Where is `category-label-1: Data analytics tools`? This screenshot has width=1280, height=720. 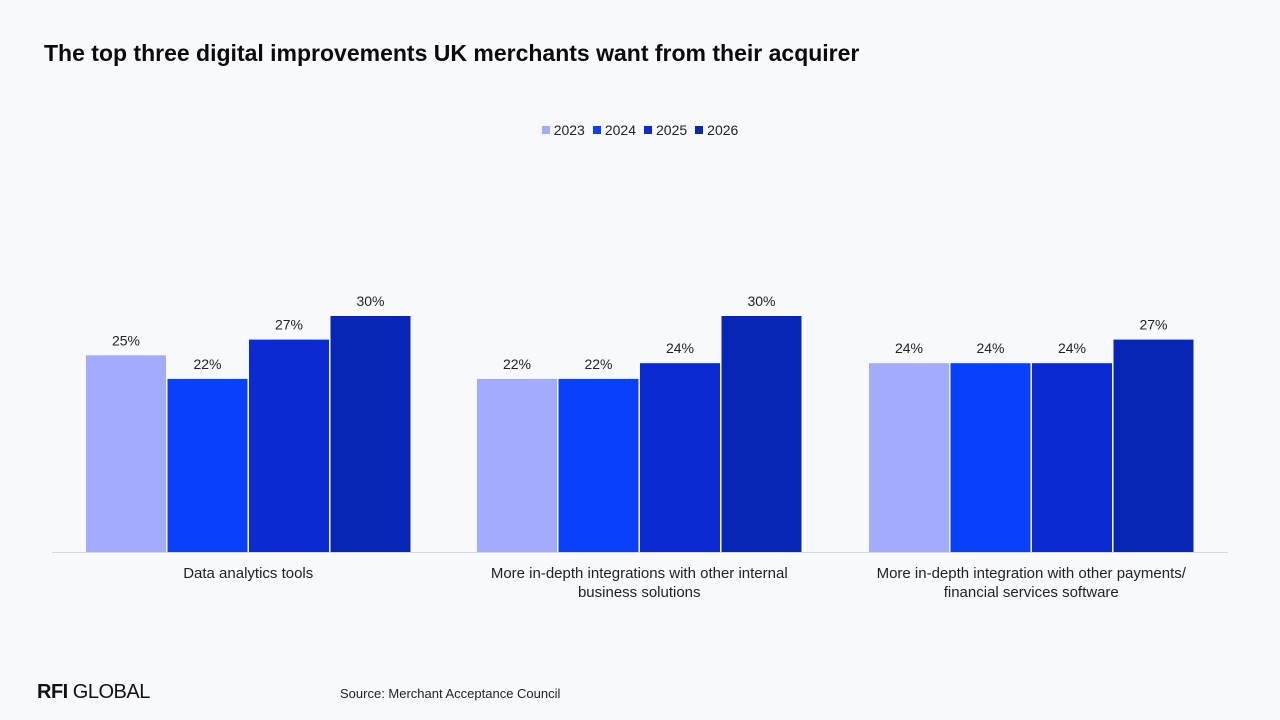 category-label-1: Data analytics tools is located at coordinates (248, 573).